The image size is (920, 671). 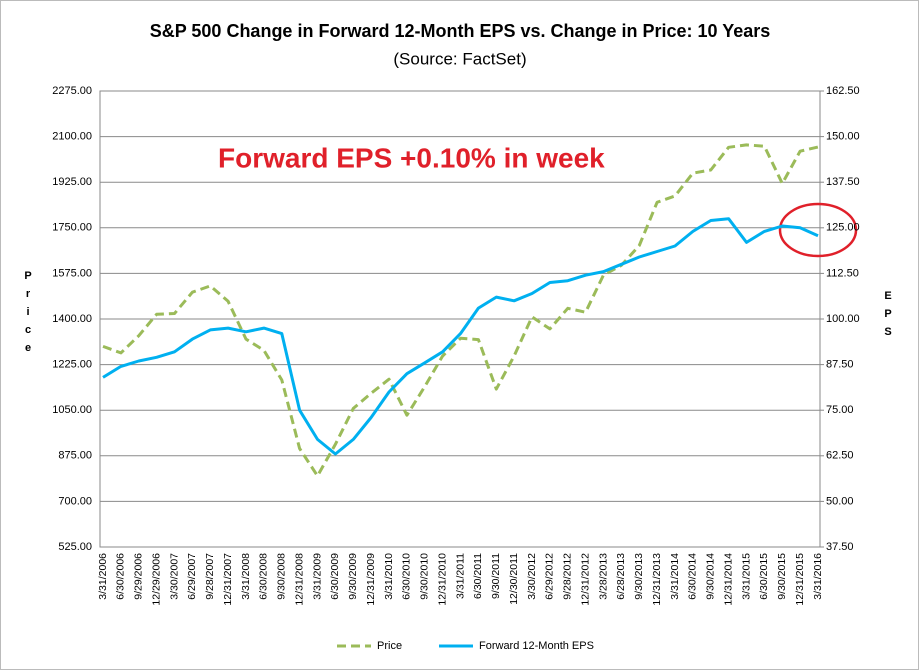 What do you see at coordinates (264, 576) in the screenshot?
I see `x-tick-label: 6/30/2008` at bounding box center [264, 576].